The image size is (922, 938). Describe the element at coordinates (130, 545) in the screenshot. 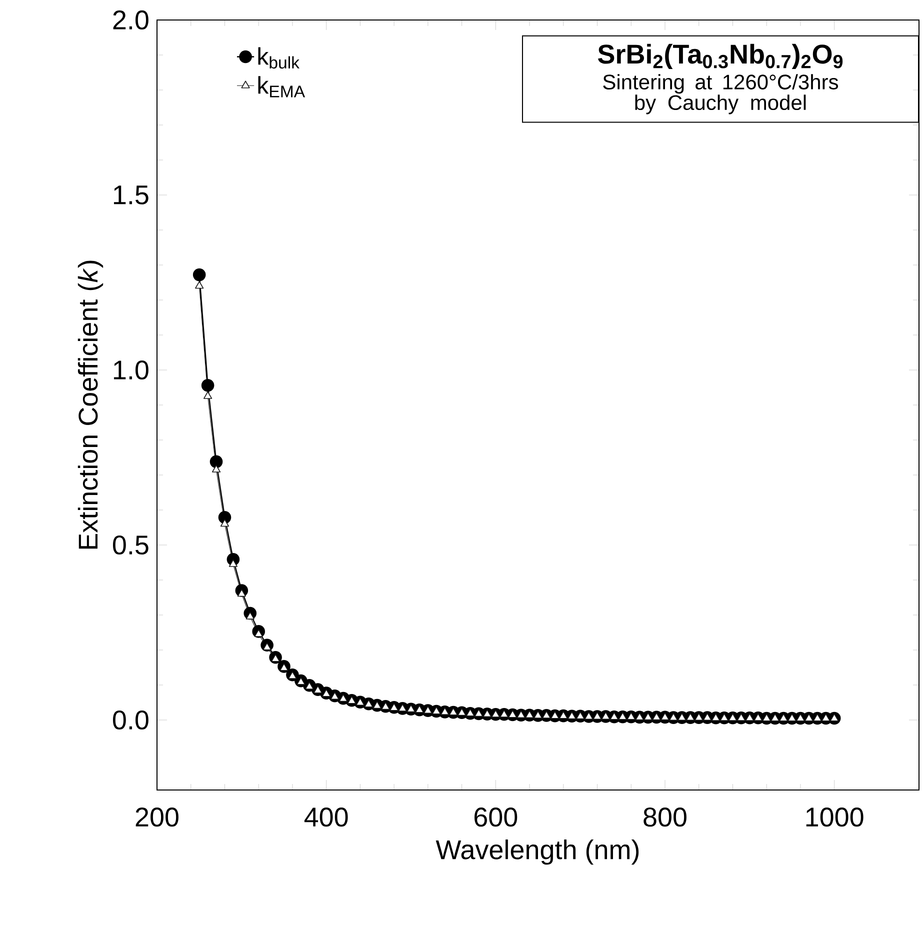

I see `y-tick-label: 0.5` at that location.